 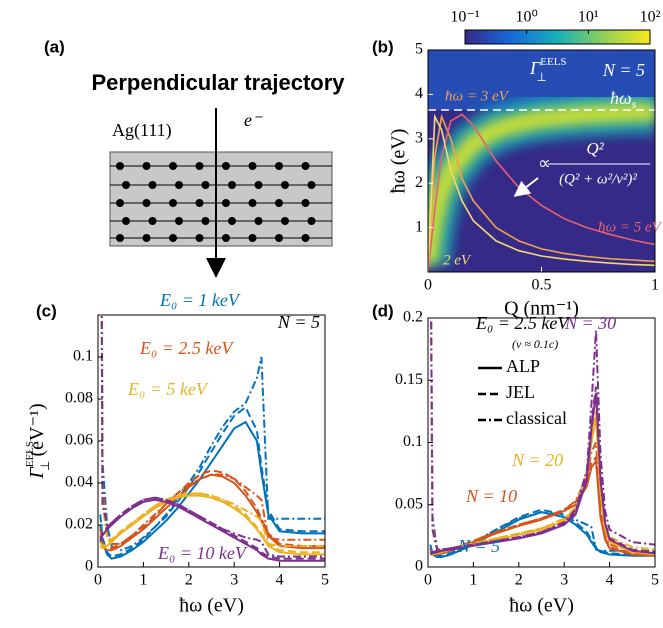 I want to click on group-label: E₀ = 2.5 keV, so click(x=186, y=348).